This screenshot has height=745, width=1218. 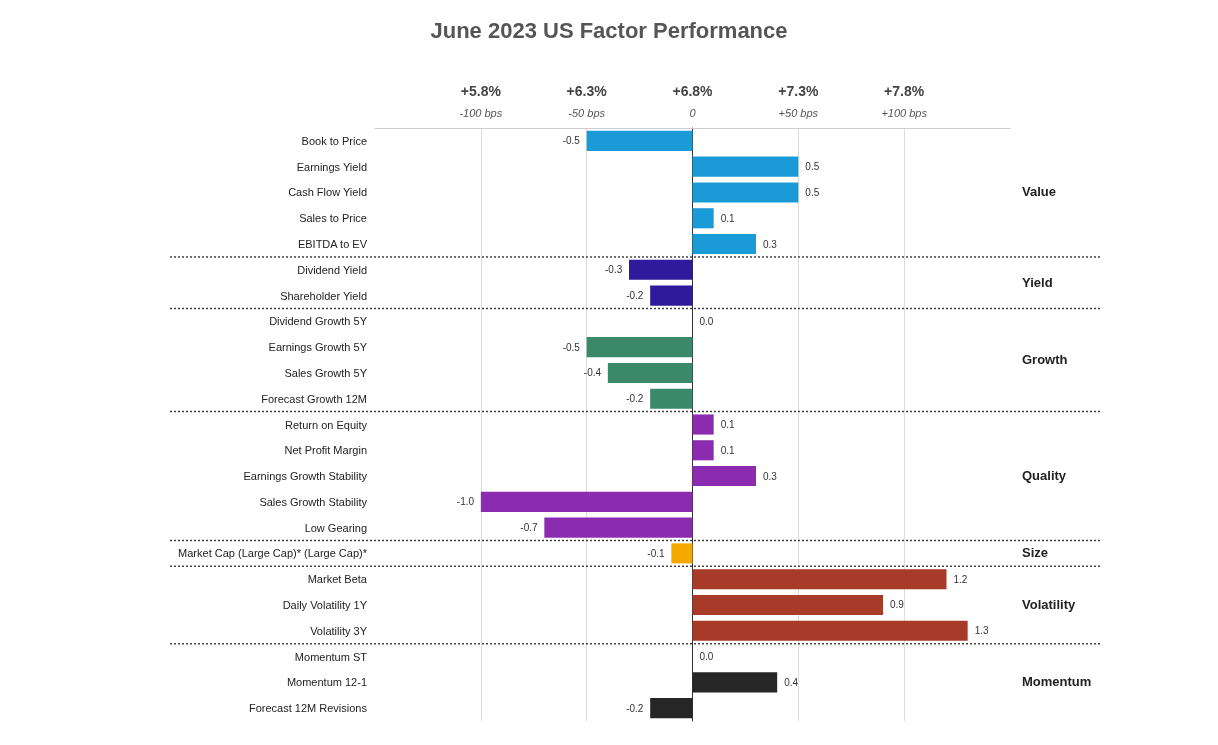 What do you see at coordinates (798, 91) in the screenshot?
I see `x2-tick-label: +7.3%` at bounding box center [798, 91].